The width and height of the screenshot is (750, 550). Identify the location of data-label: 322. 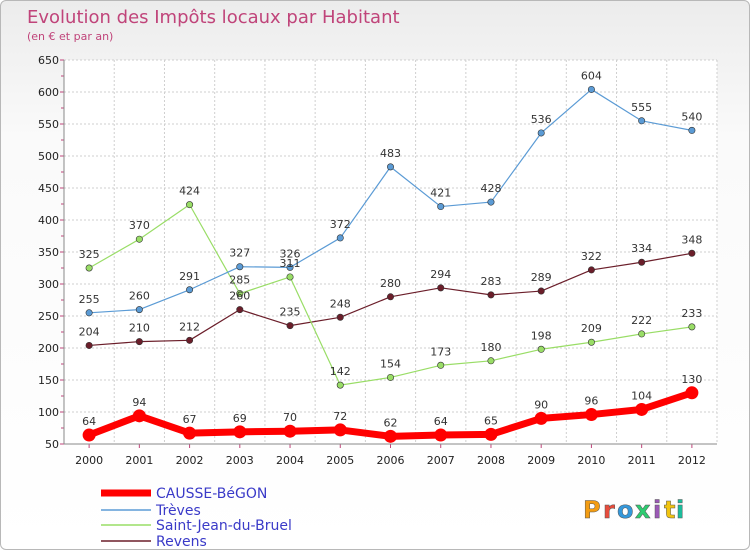
(591, 256).